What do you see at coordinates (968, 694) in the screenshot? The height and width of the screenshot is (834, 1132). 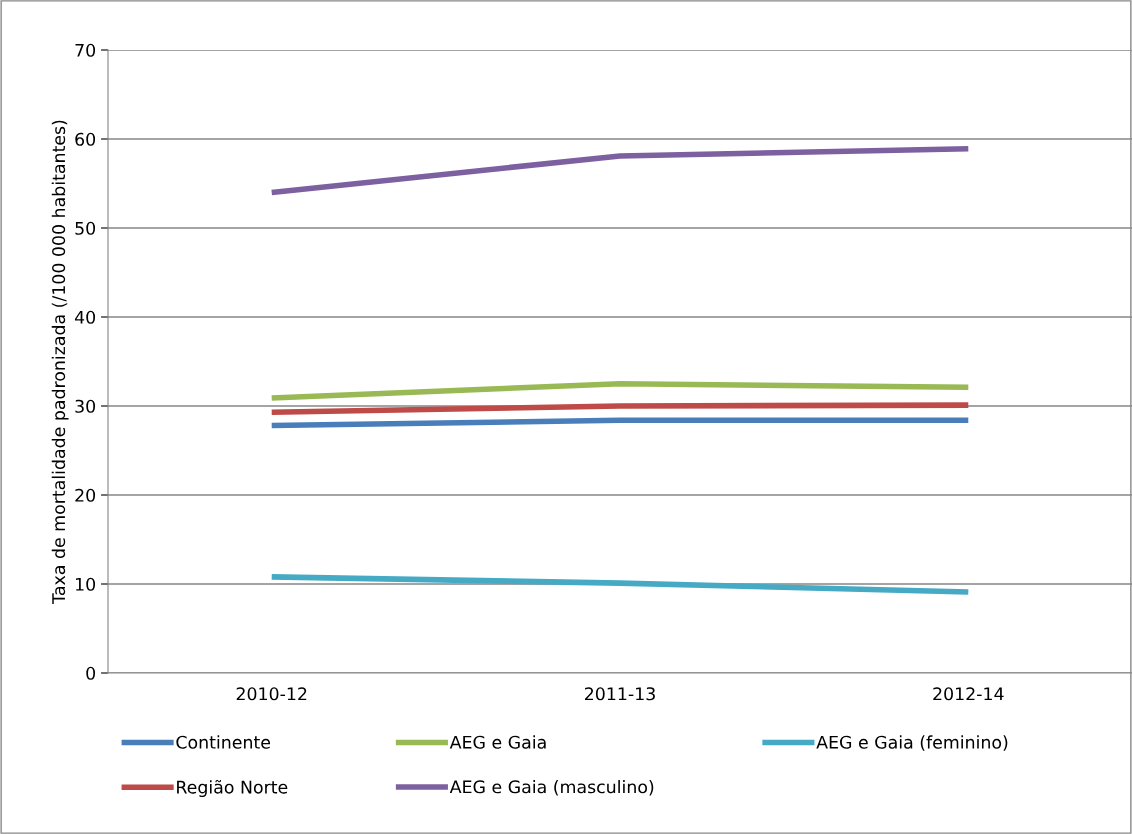 I see `x-tick-label: 2012-14` at bounding box center [968, 694].